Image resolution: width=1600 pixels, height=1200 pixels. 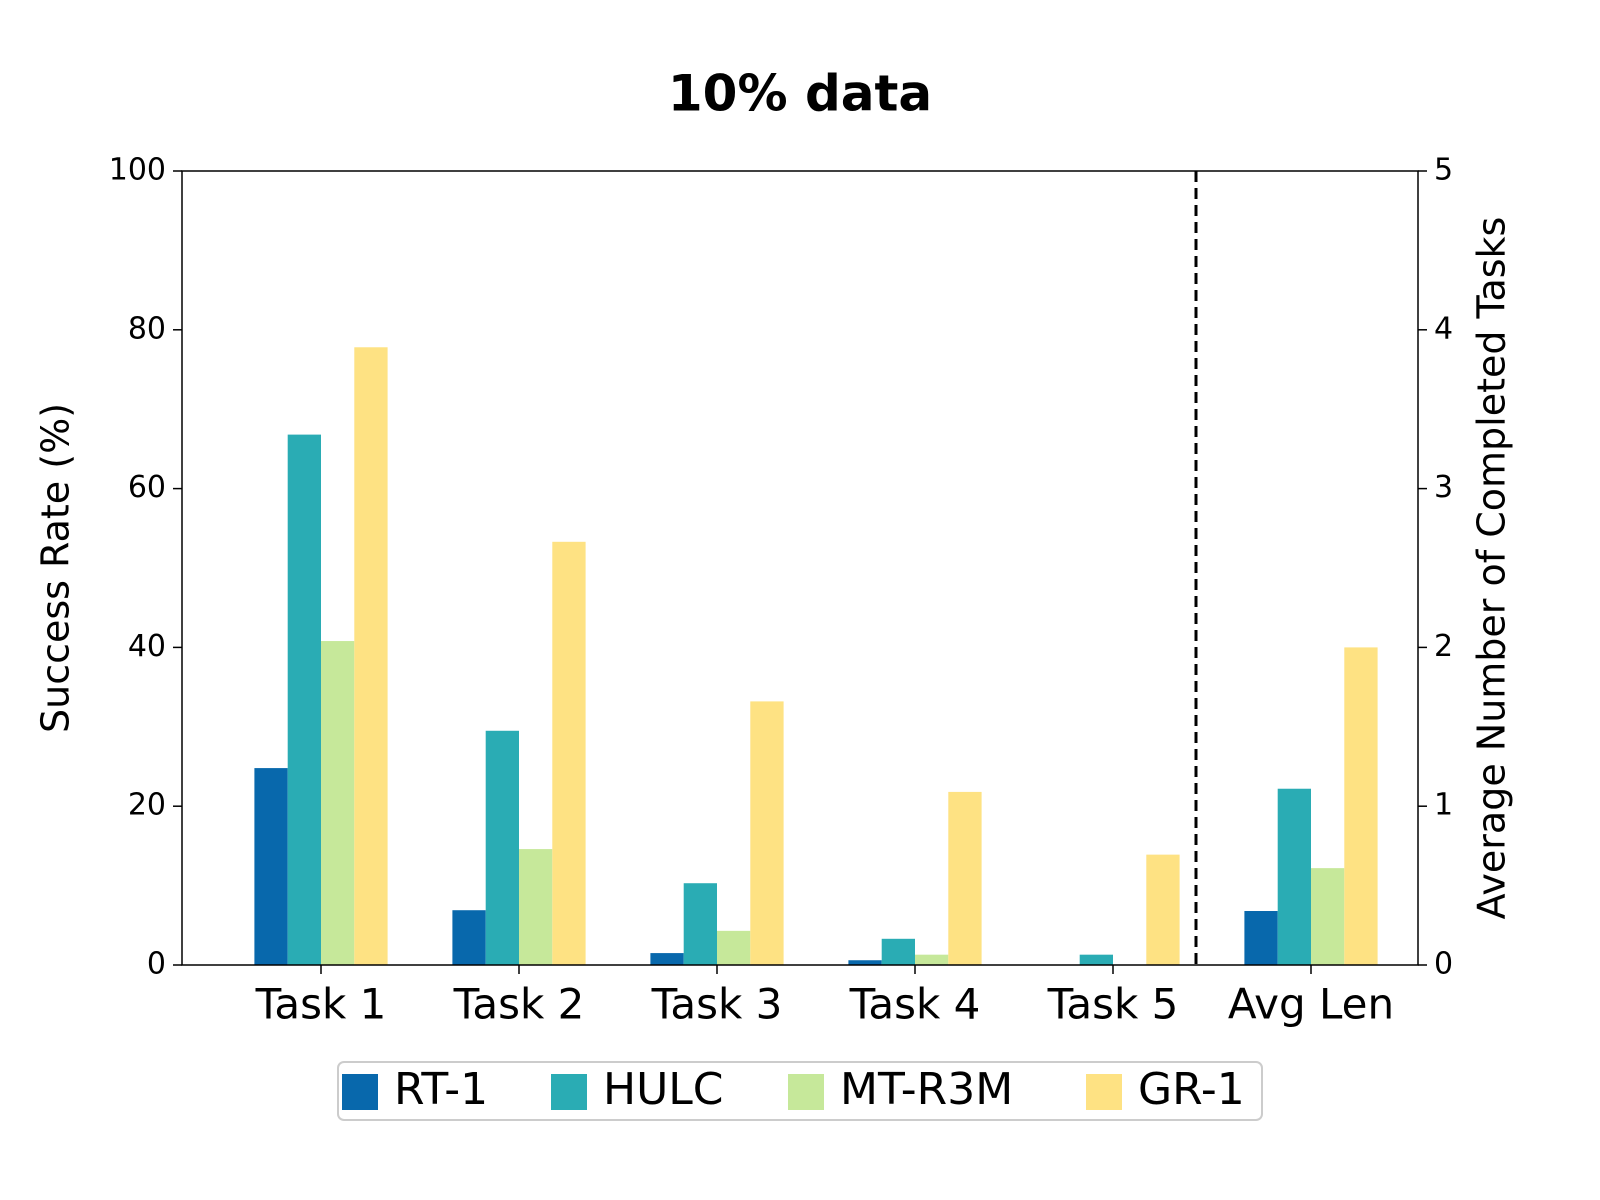 I want to click on legend-label: RT-1, so click(x=441, y=1089).